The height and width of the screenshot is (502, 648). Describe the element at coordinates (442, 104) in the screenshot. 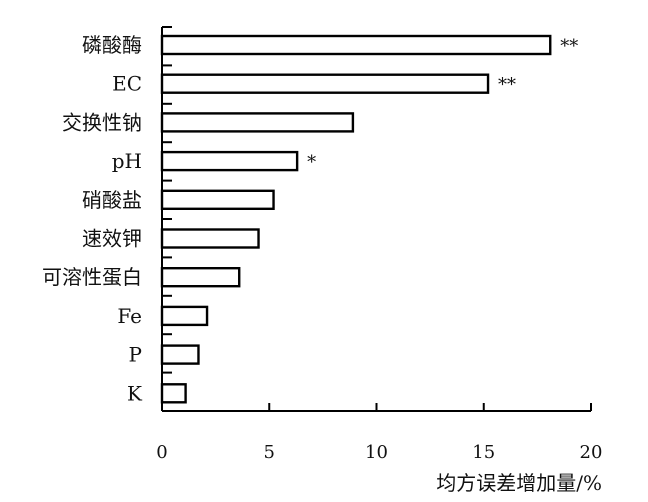

I see `significance-labels: *****` at that location.